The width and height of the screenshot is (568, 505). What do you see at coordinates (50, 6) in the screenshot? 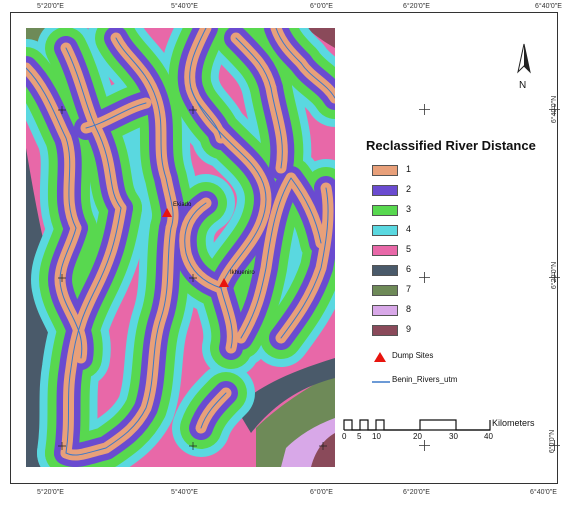
I see `lon-tick-top-1: 5°20'0"E` at bounding box center [50, 6].